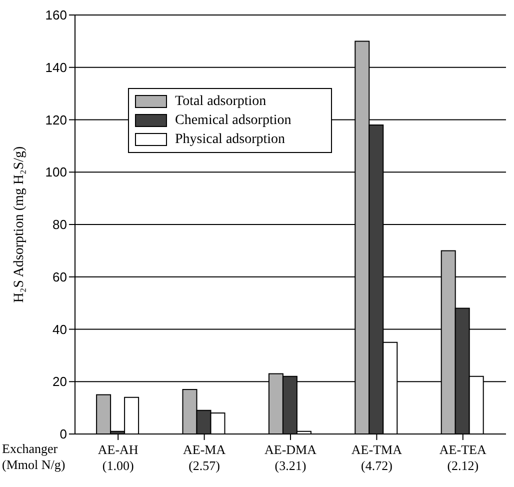 The height and width of the screenshot is (487, 514). Describe the element at coordinates (377, 457) in the screenshot. I see `x-tick-label: AE-TMA (4.72)` at that location.